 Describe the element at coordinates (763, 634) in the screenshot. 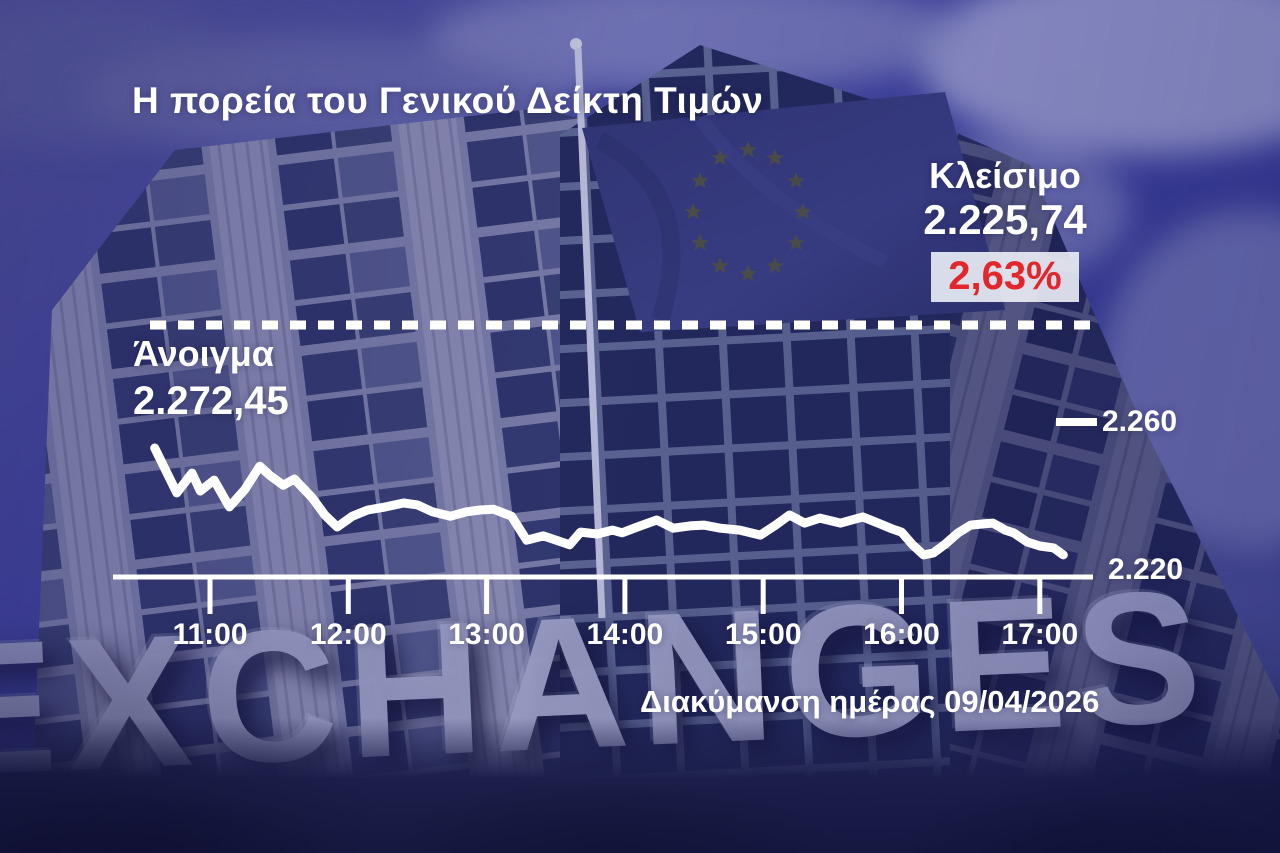

I see `x-tick-label: 15:00` at that location.